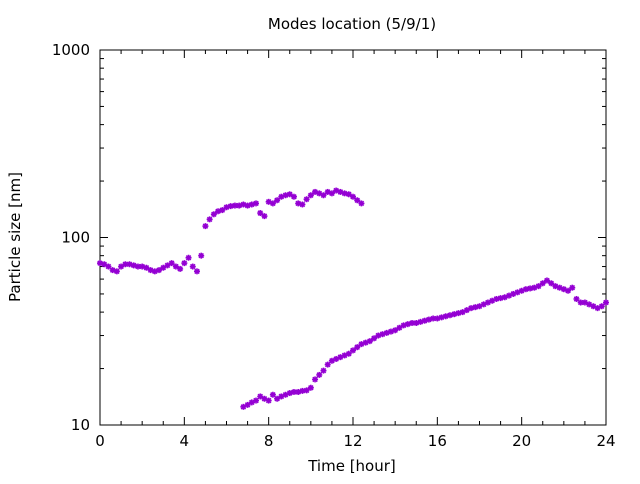 The image size is (640, 484). What do you see at coordinates (352, 24) in the screenshot?
I see `chart-title: Modes location (5/9/1)` at bounding box center [352, 24].